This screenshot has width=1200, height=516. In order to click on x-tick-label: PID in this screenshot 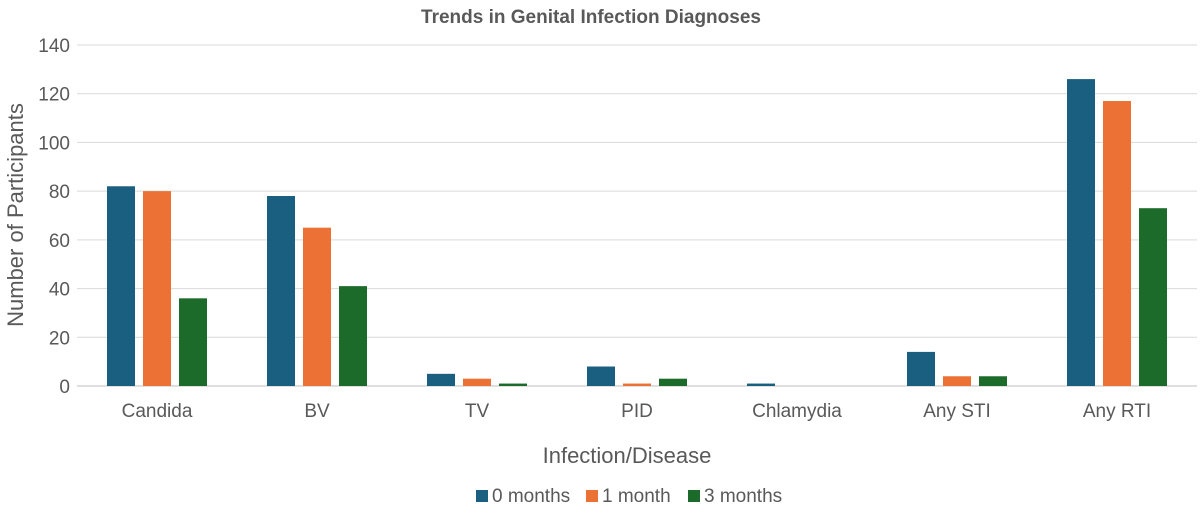, I will do `click(637, 411)`.